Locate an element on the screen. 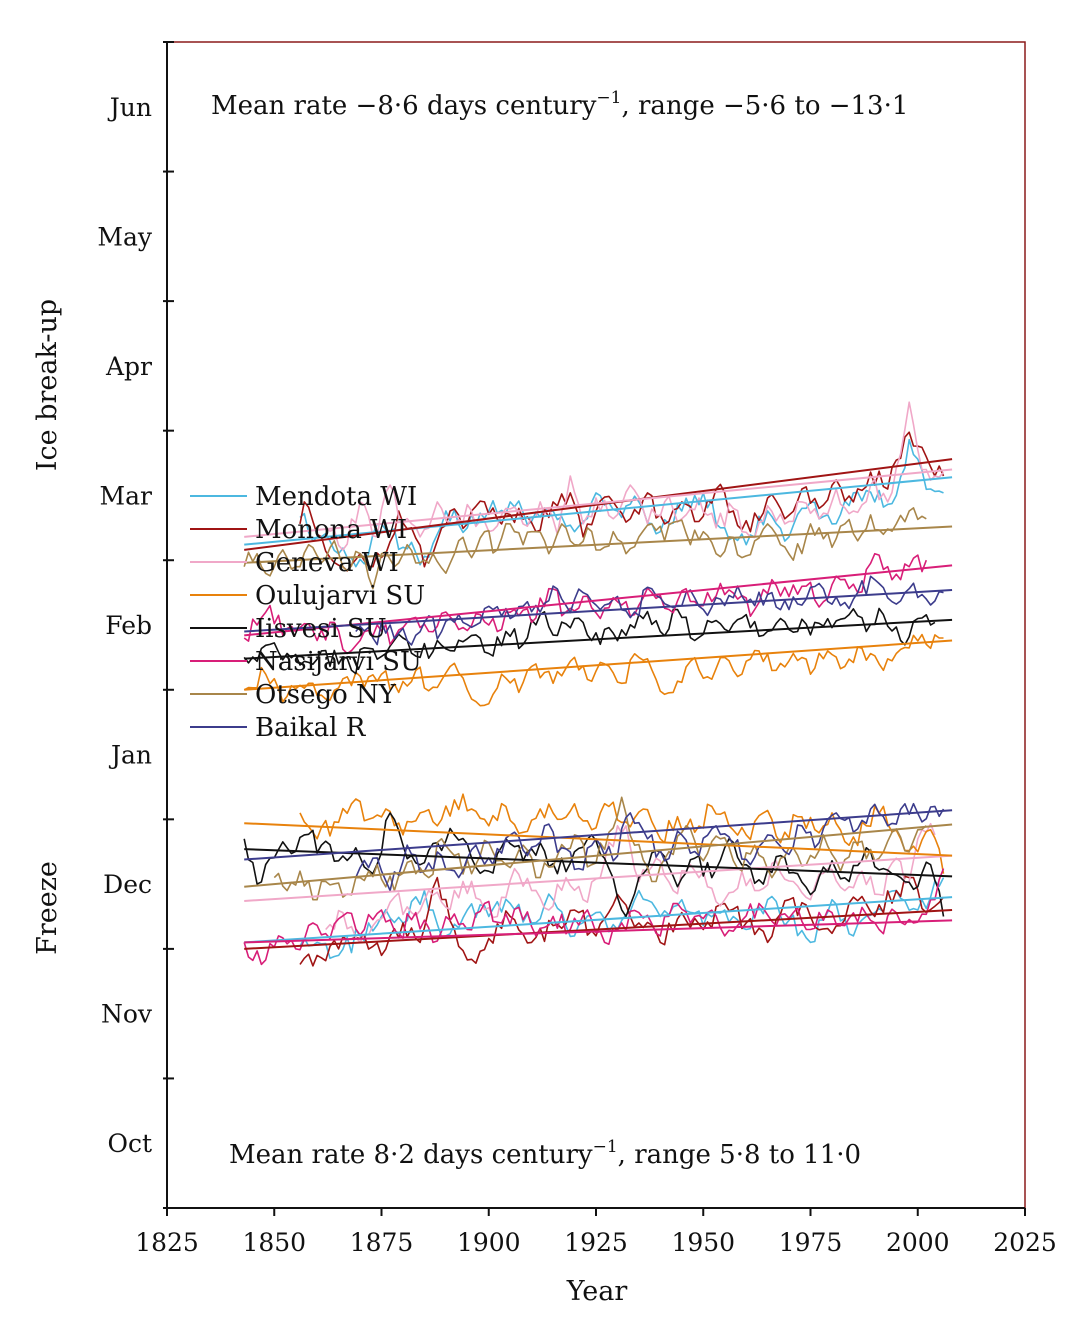 The width and height of the screenshot is (1072, 1332). trend-oulujarvi-su-freeze is located at coordinates (598, 839).